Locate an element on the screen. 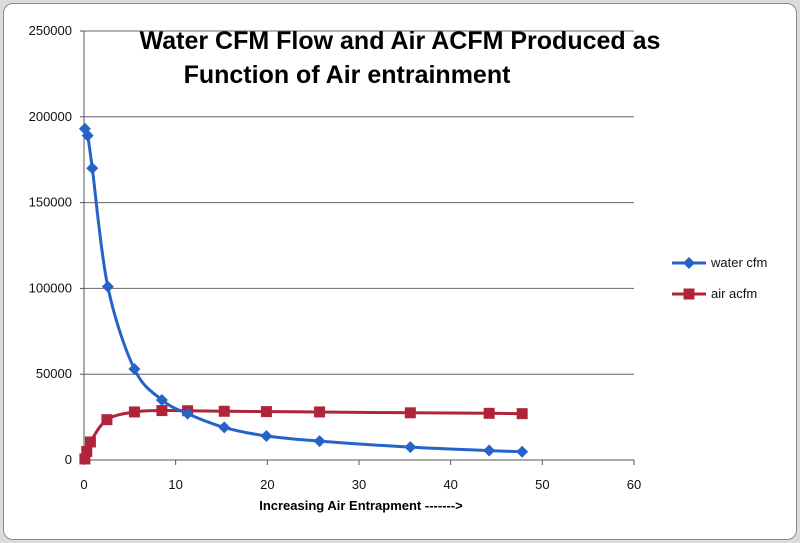 Image resolution: width=800 pixels, height=543 pixels. legend-marker-water-cfm is located at coordinates (689, 263).